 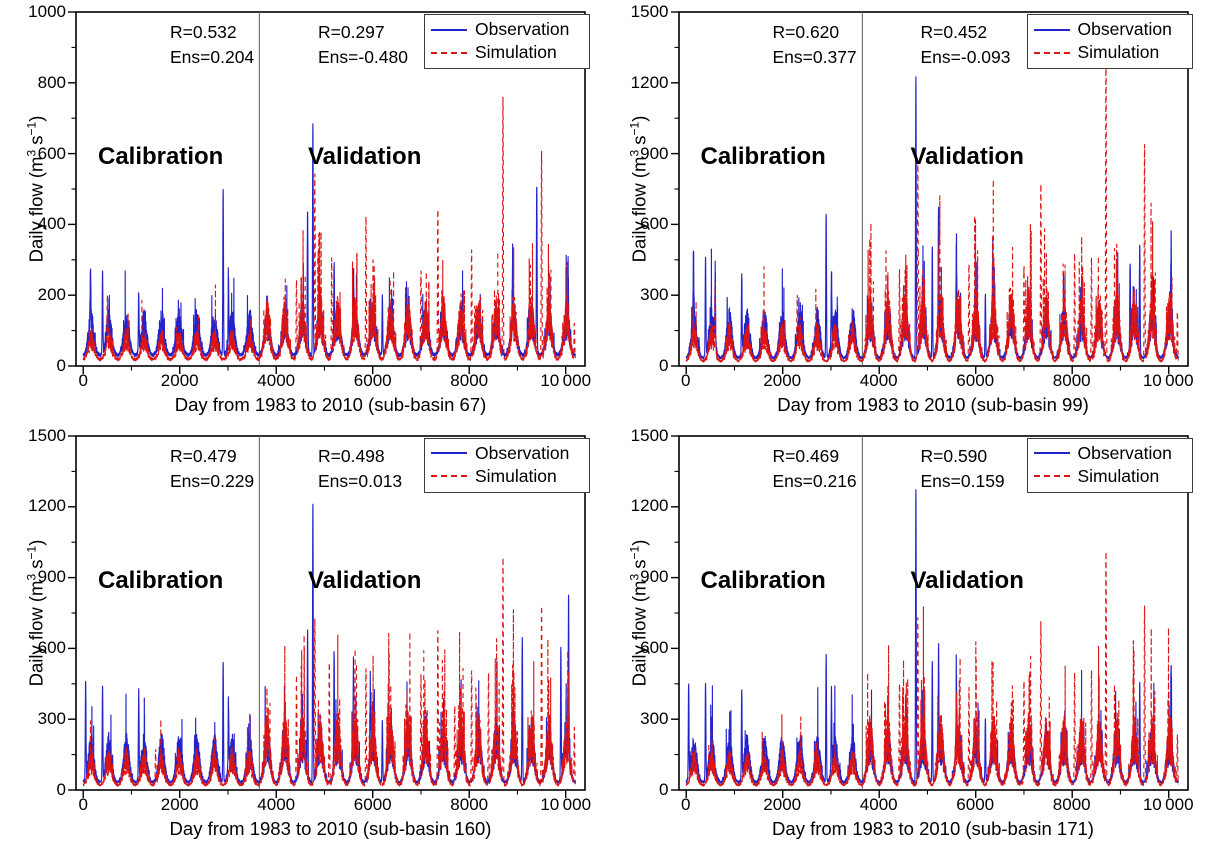 I want to click on validation-ens-value: Ens=-0.093, so click(x=965, y=57).